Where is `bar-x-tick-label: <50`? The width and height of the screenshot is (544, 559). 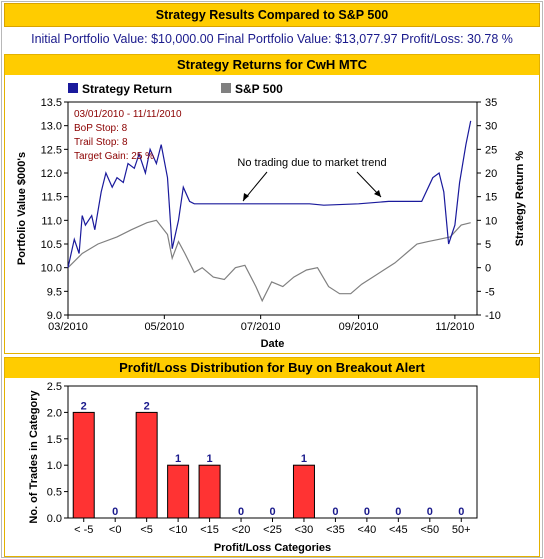 bar-x-tick-label: <50 is located at coordinates (429, 530).